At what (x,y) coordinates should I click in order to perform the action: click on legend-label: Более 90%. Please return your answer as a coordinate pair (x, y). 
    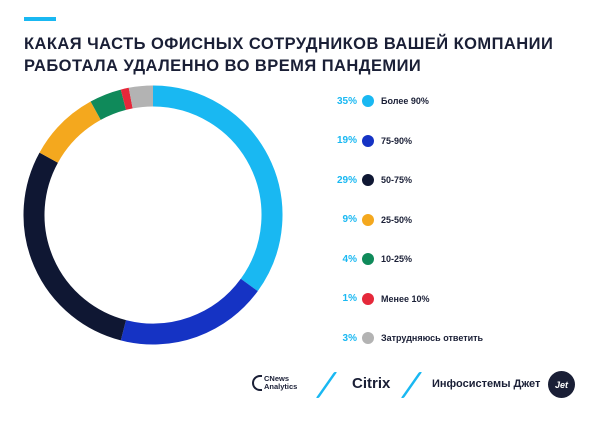
    Looking at the image, I should click on (405, 101).